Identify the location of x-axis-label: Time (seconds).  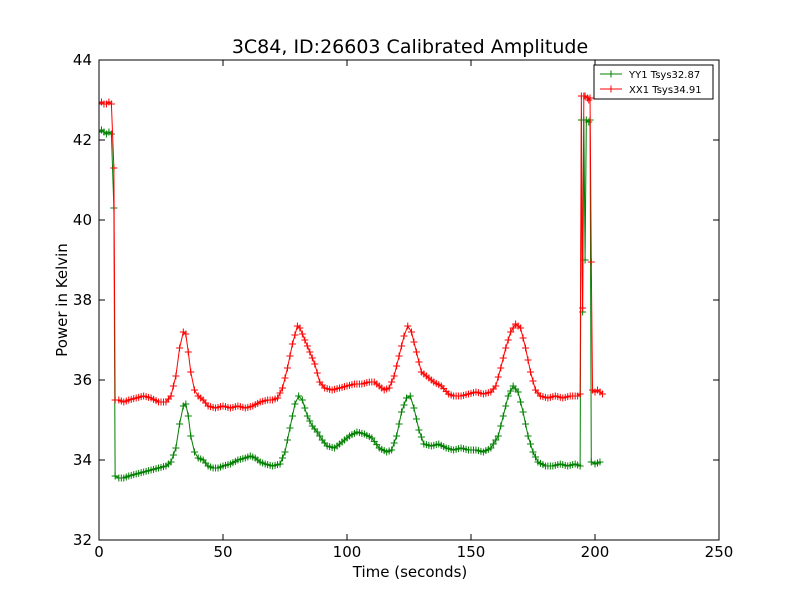
(410, 572).